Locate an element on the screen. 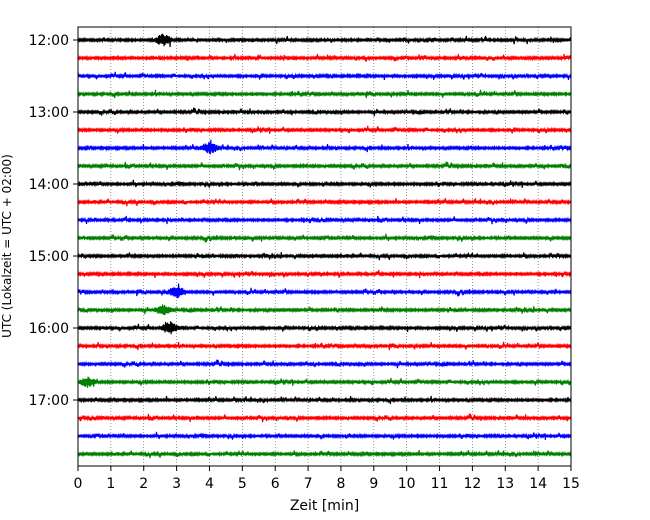 The image size is (650, 520). x-tick-label: 4 is located at coordinates (209, 484).